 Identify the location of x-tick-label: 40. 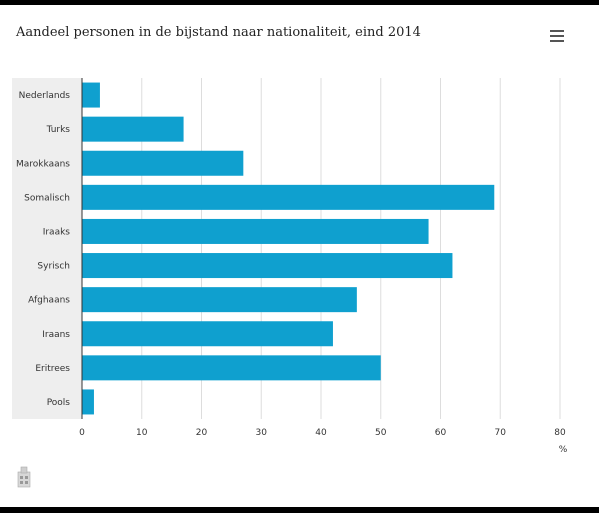
(321, 433).